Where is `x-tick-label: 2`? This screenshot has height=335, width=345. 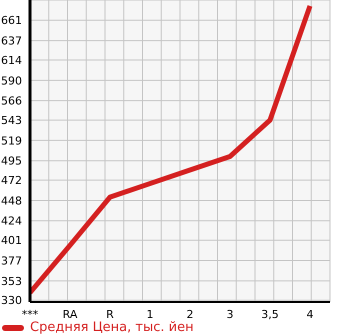 x-tick-label: 2 is located at coordinates (190, 314).